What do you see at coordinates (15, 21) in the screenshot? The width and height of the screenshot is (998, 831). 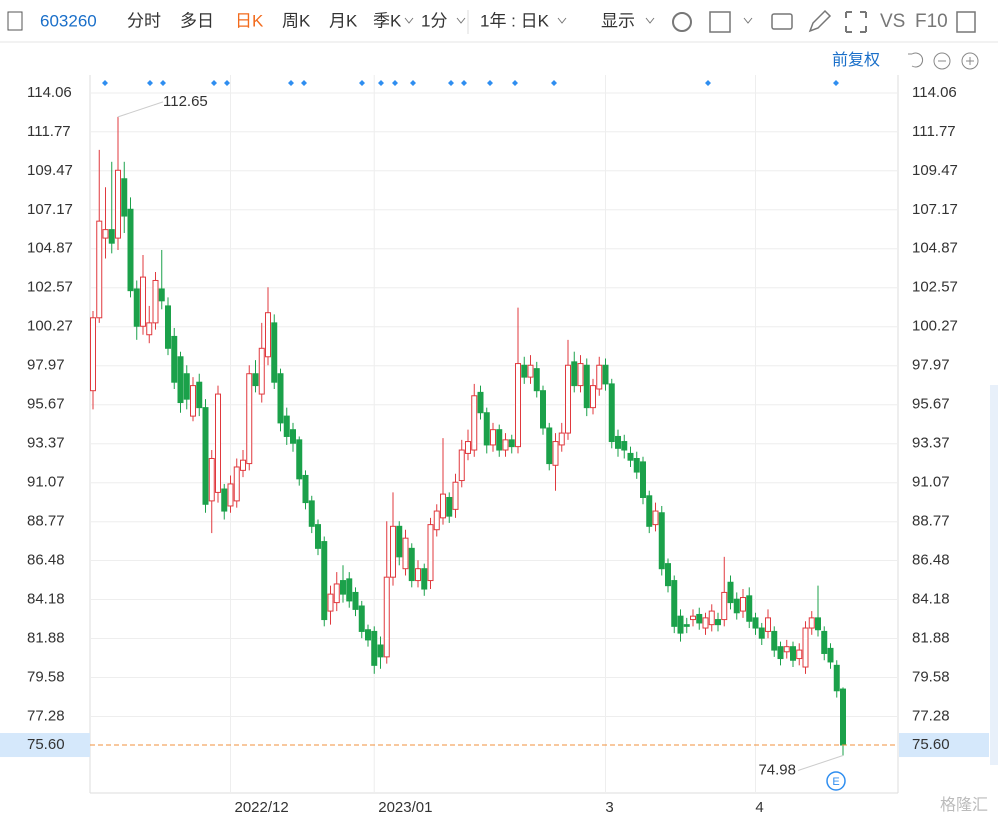 I see `panel-icon` at bounding box center [15, 21].